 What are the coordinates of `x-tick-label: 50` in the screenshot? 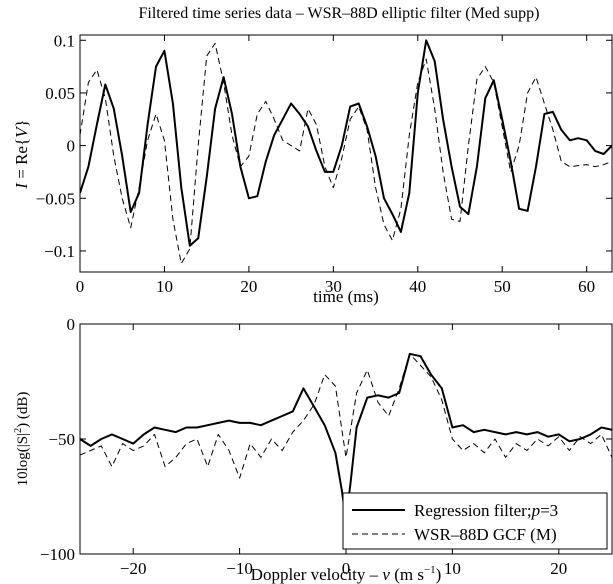 It's located at (502, 286).